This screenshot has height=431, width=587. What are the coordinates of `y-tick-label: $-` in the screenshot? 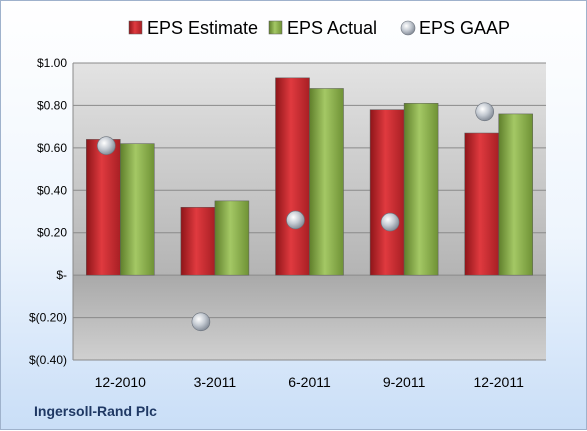 It's located at (61, 275).